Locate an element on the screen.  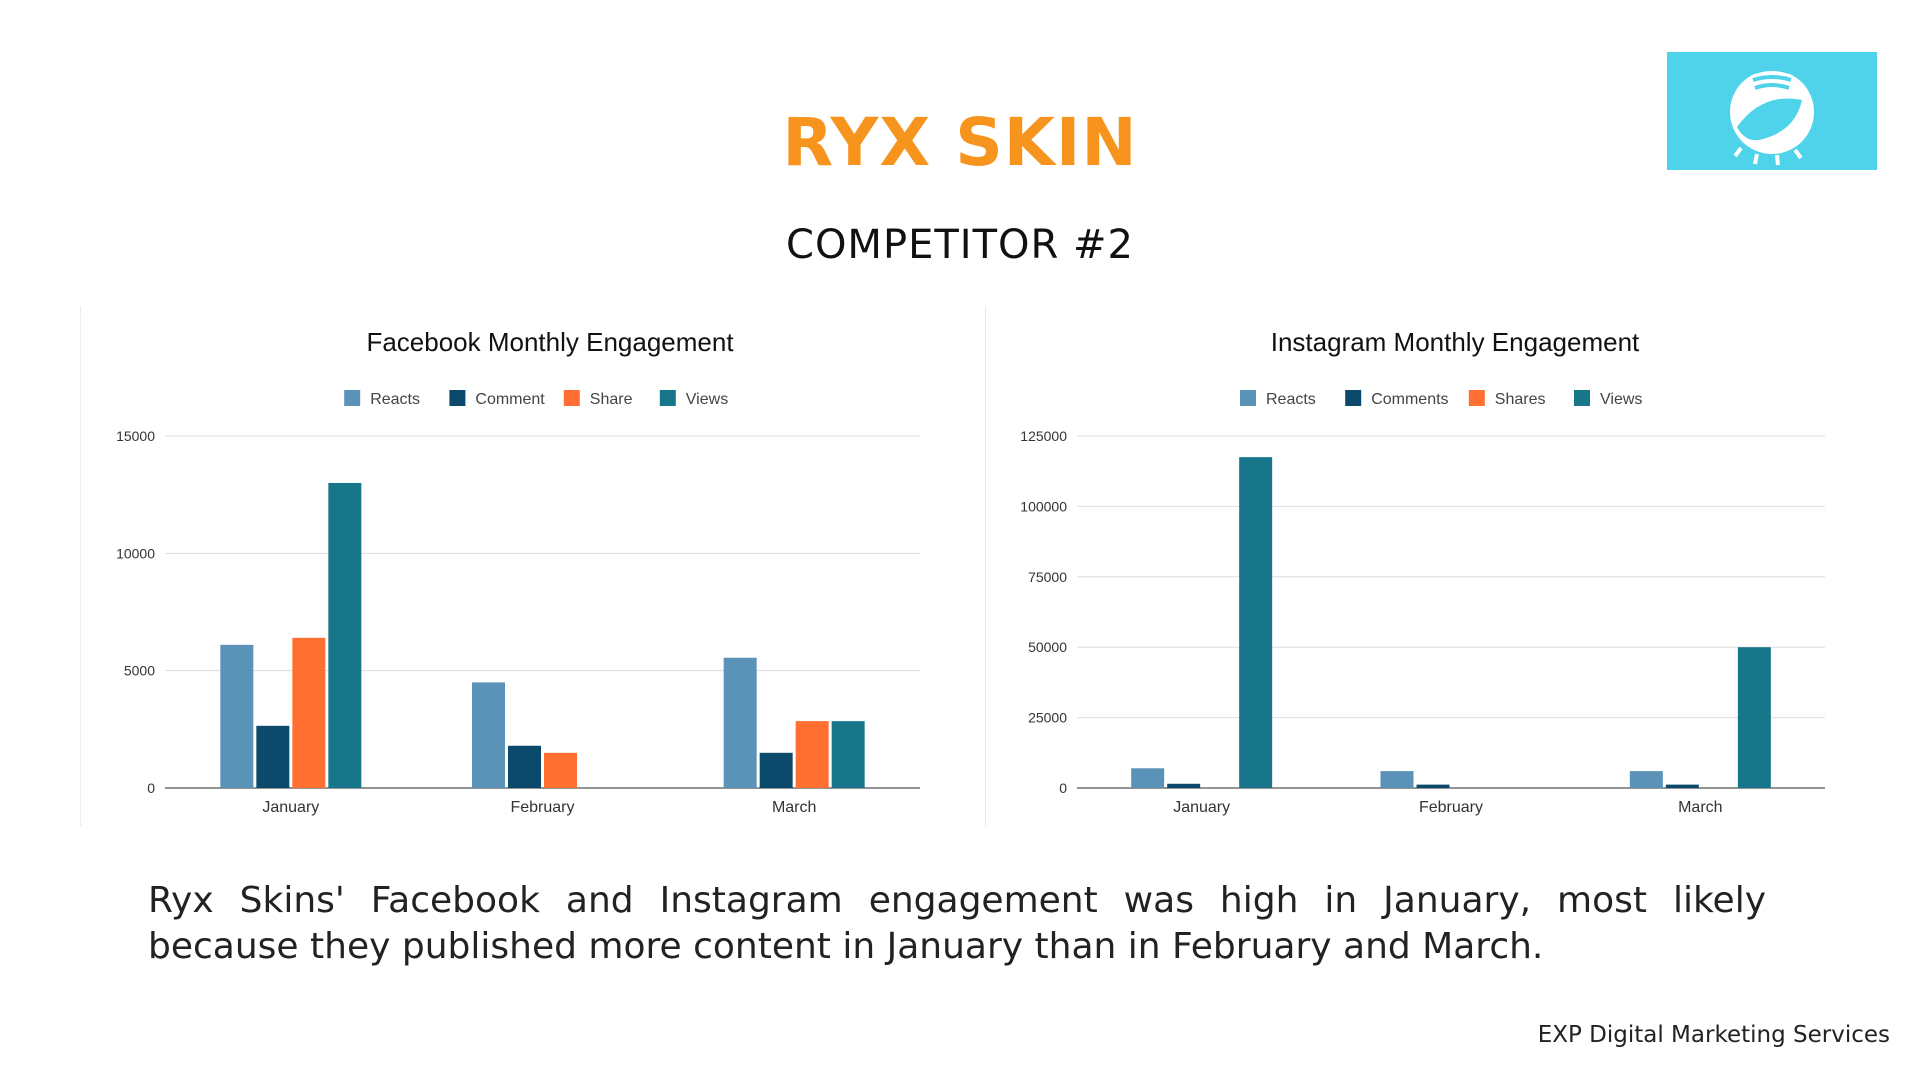
bar-comments-march is located at coordinates (1682, 786).